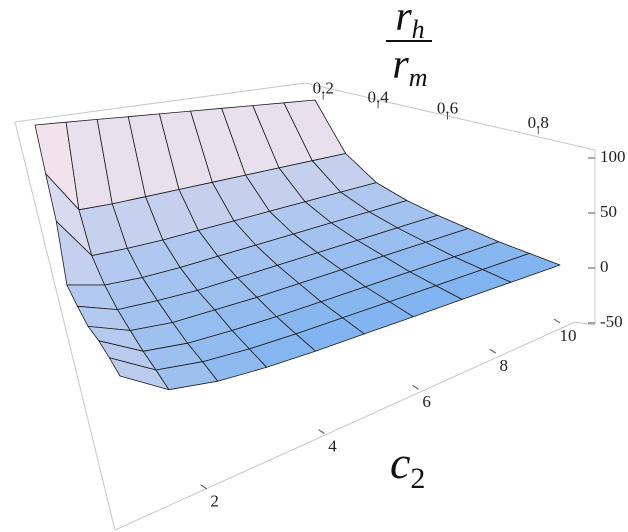 Image resolution: width=628 pixels, height=532 pixels. Describe the element at coordinates (521, 267) in the screenshot. I see `surface-cell` at that location.